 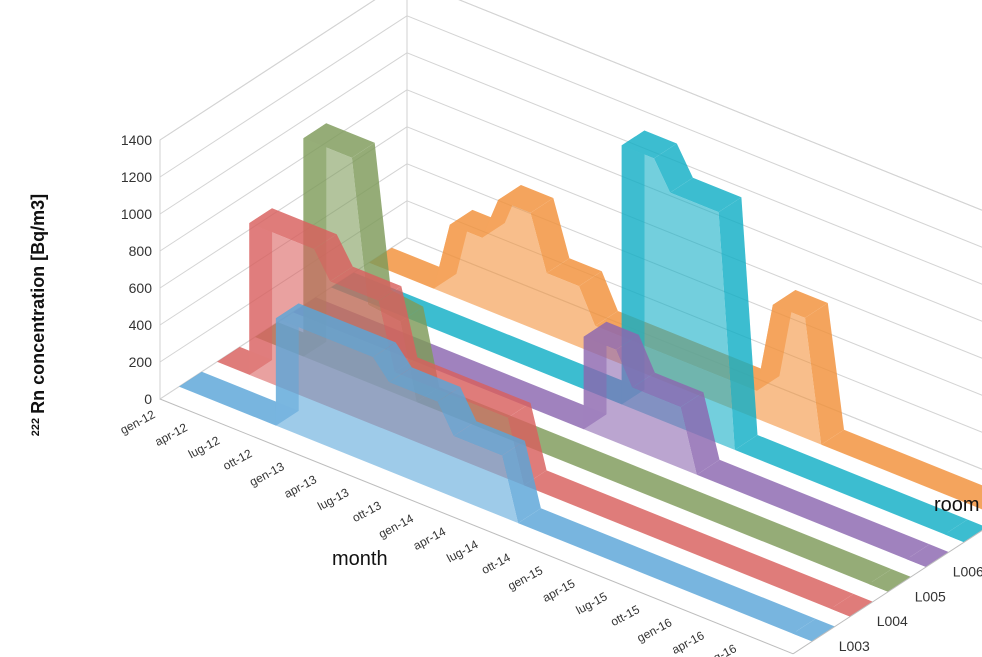 What do you see at coordinates (367, 511) in the screenshot?
I see `x-tick-label: ott-13` at bounding box center [367, 511].